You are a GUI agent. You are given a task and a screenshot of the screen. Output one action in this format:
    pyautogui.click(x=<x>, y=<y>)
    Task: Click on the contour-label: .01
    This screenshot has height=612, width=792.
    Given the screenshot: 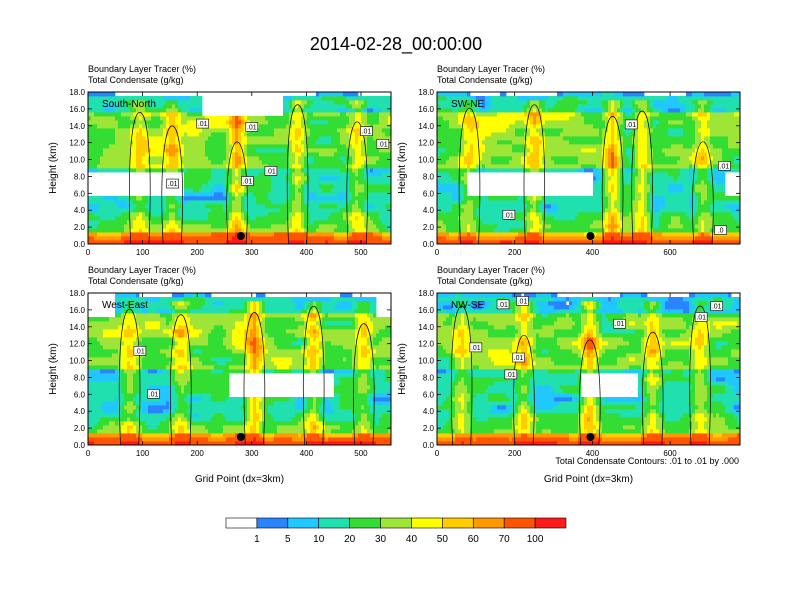 What is the action you would take?
    pyautogui.click(x=366, y=131)
    